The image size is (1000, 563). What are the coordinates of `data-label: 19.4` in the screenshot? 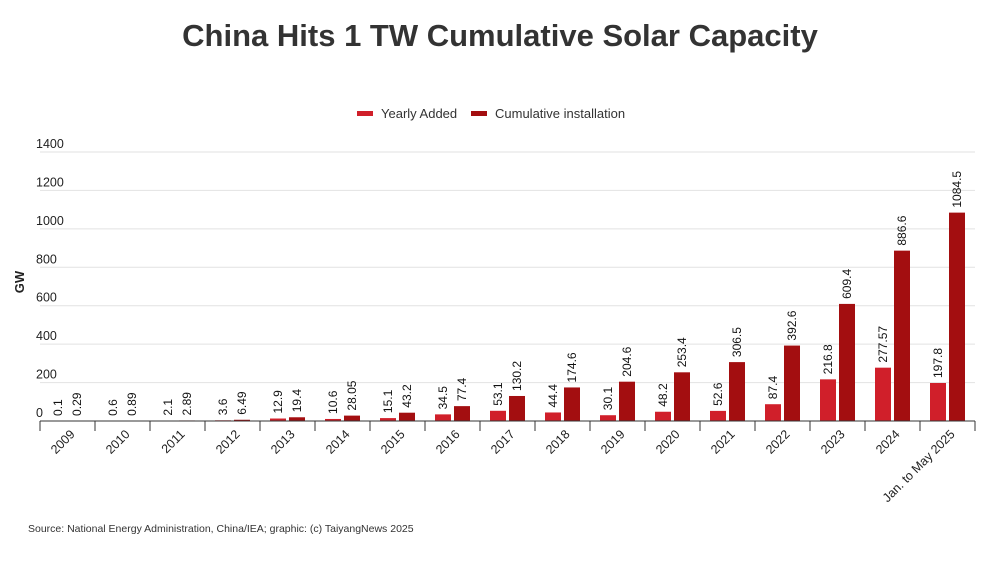 It's located at (297, 401).